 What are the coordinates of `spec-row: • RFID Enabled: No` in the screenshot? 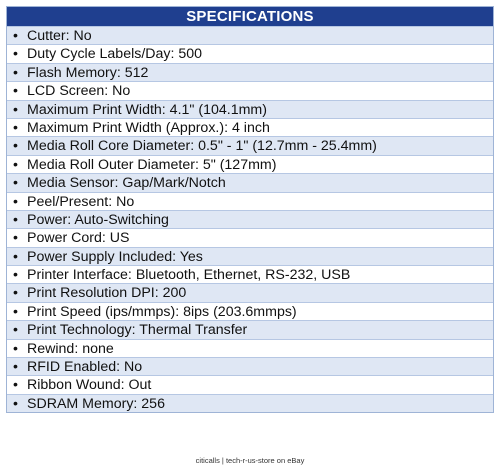 It's located at (250, 366).